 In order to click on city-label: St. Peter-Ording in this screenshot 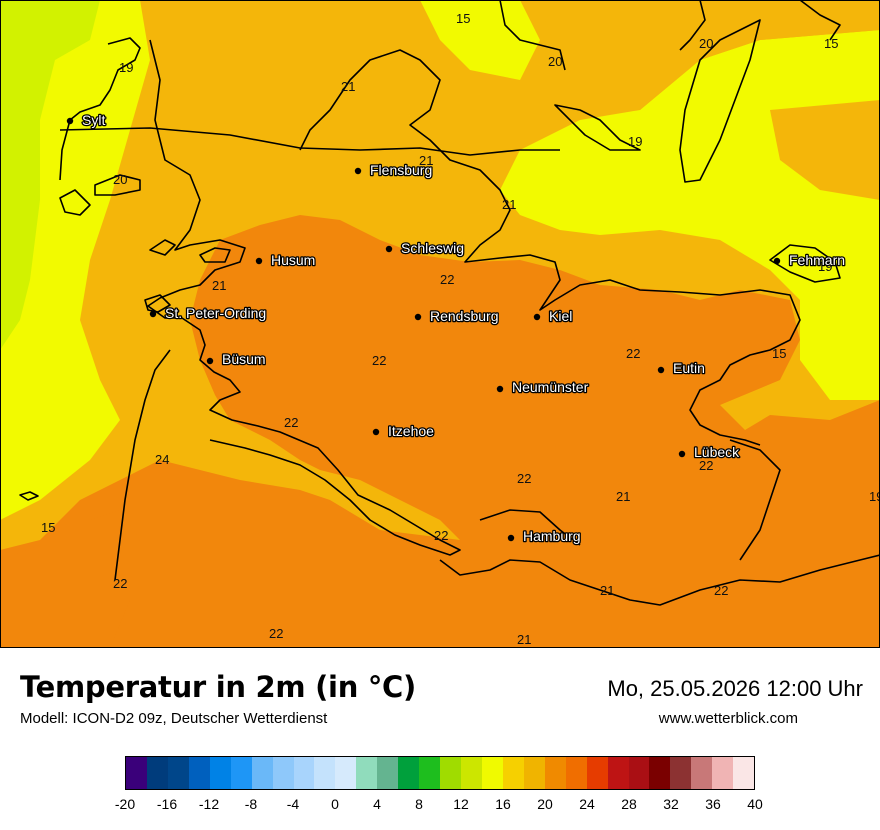, I will do `click(215, 313)`.